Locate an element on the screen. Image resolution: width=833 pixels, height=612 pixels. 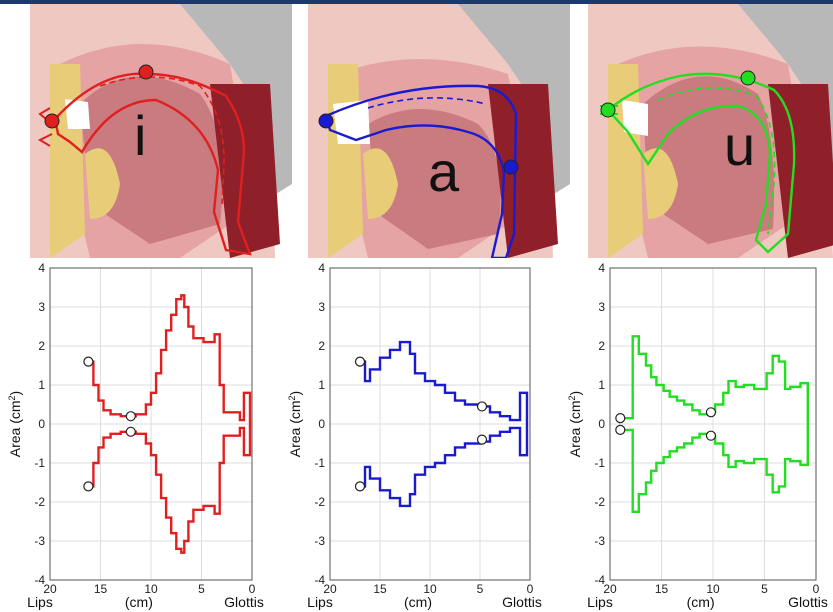
vocal-tract-panel-i: i is located at coordinates (161, 131).